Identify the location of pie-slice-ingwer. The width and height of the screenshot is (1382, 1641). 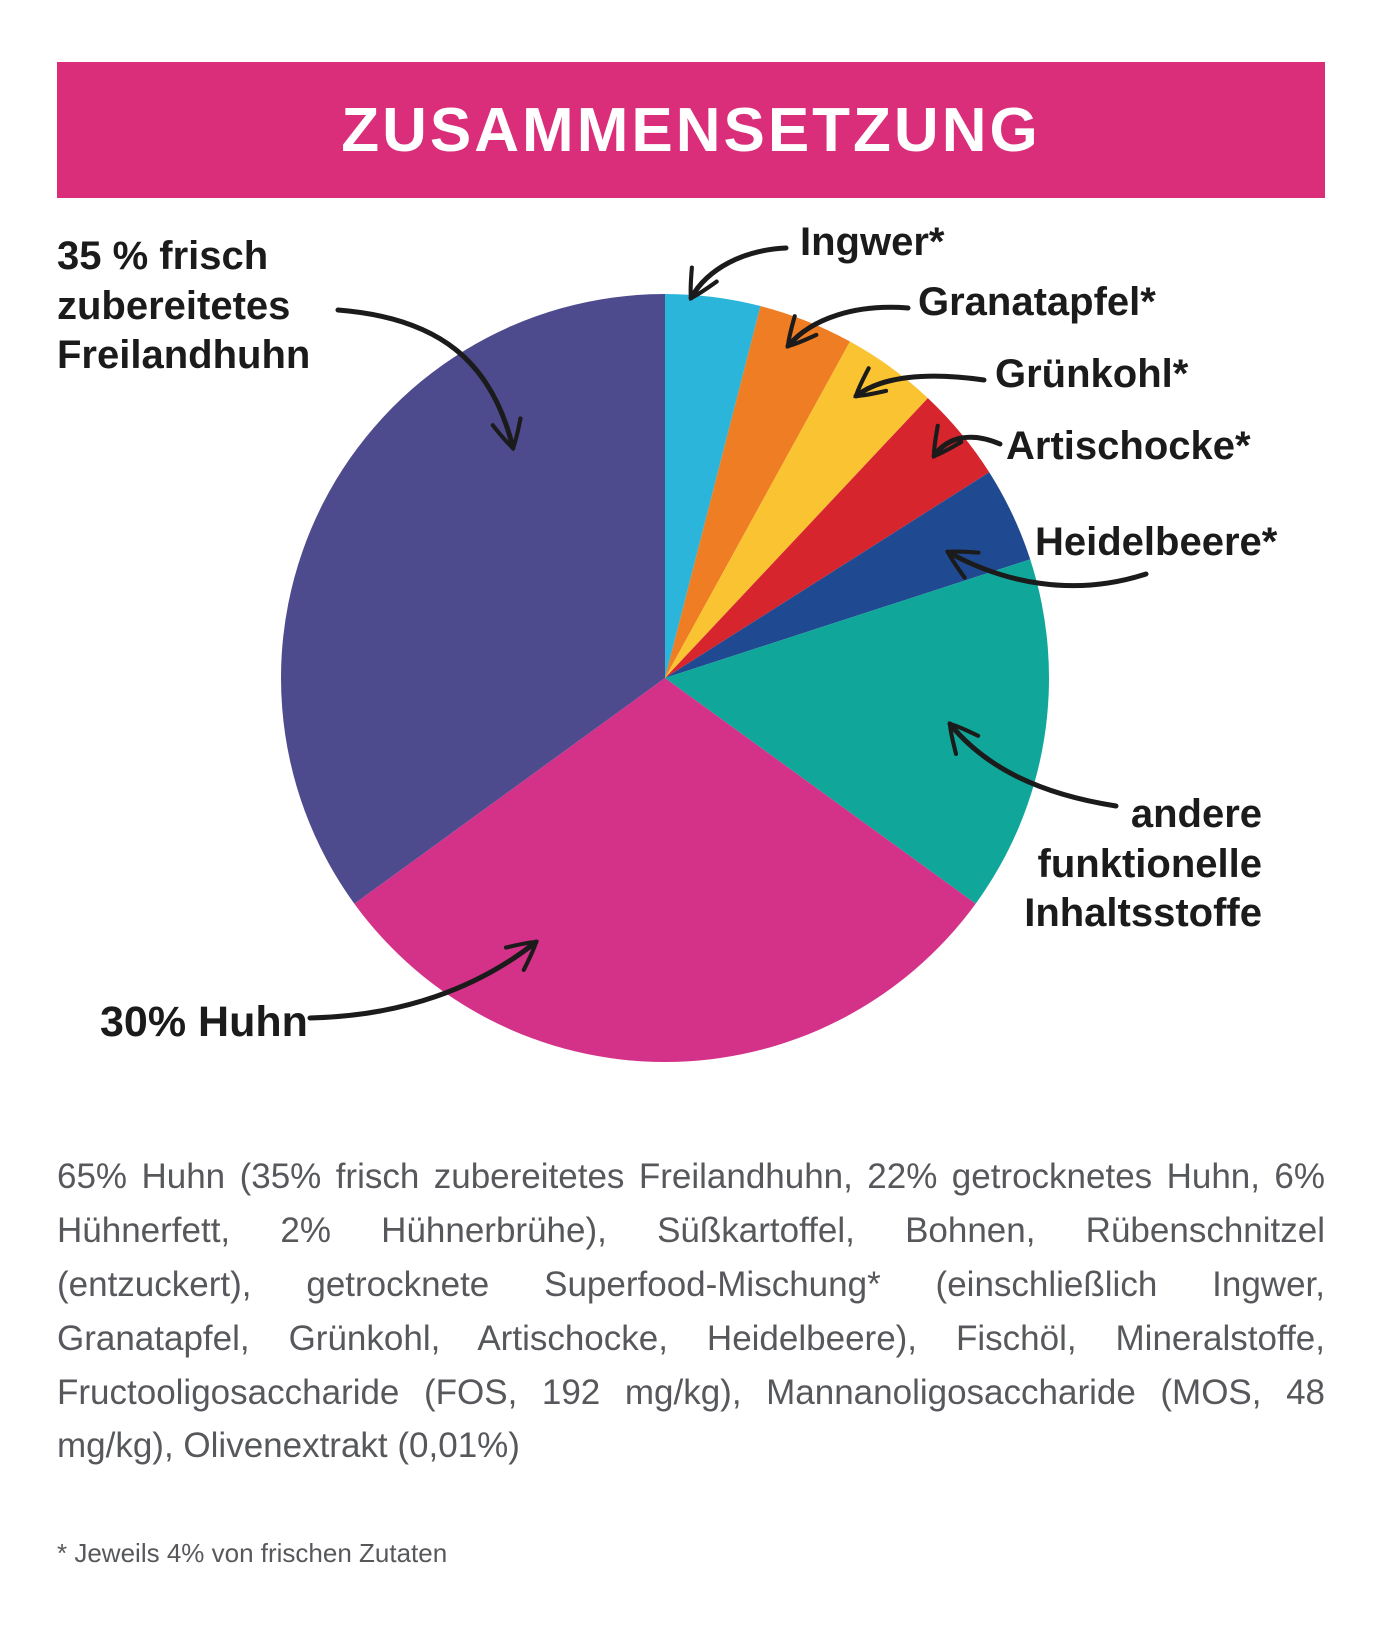
(713, 486).